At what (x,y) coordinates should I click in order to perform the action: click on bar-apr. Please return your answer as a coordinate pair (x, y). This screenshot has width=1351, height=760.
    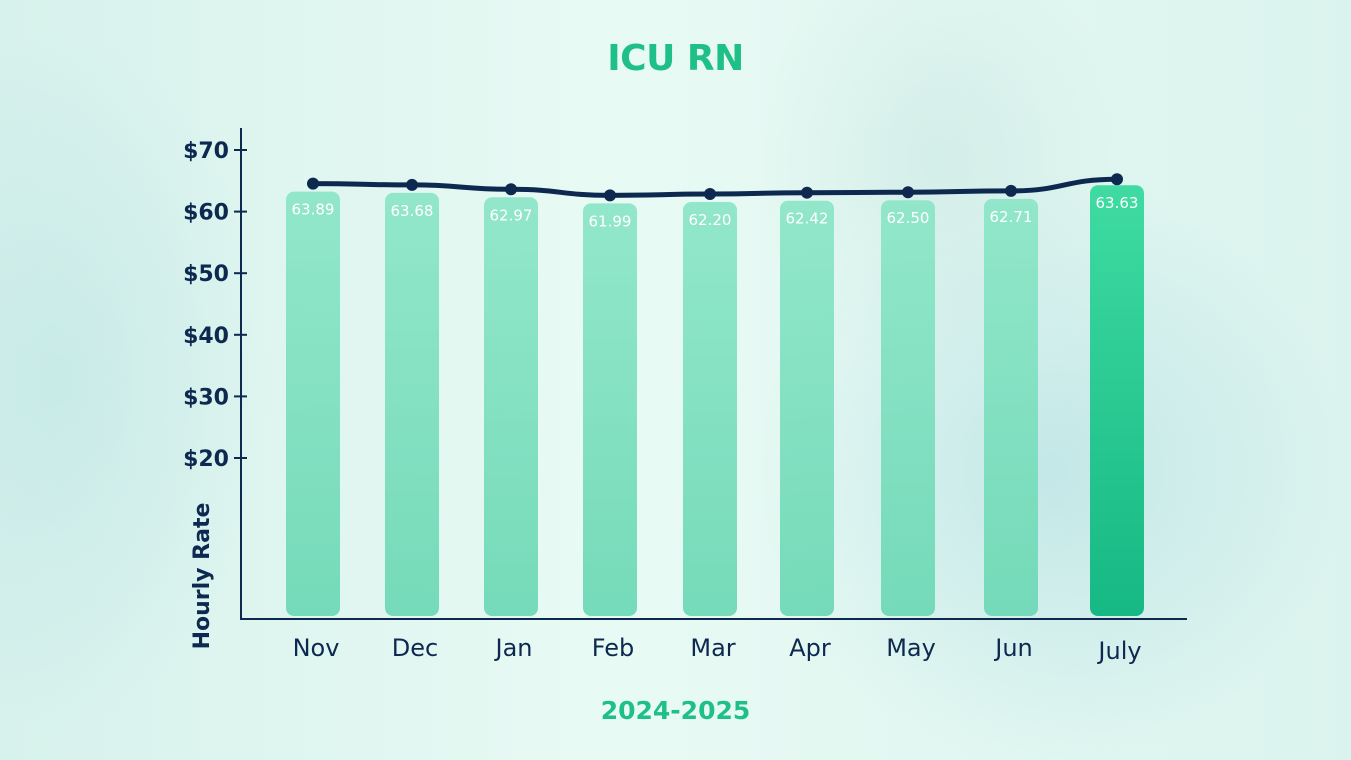
    Looking at the image, I should click on (807, 408).